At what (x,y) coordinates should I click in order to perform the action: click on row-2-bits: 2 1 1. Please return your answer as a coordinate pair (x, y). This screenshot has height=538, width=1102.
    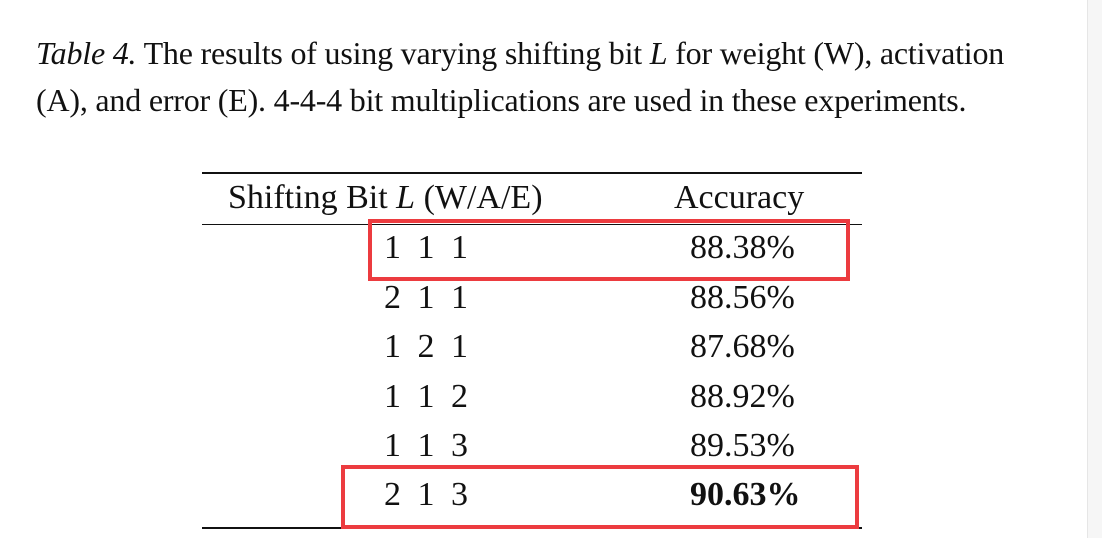
    Looking at the image, I should click on (428, 297).